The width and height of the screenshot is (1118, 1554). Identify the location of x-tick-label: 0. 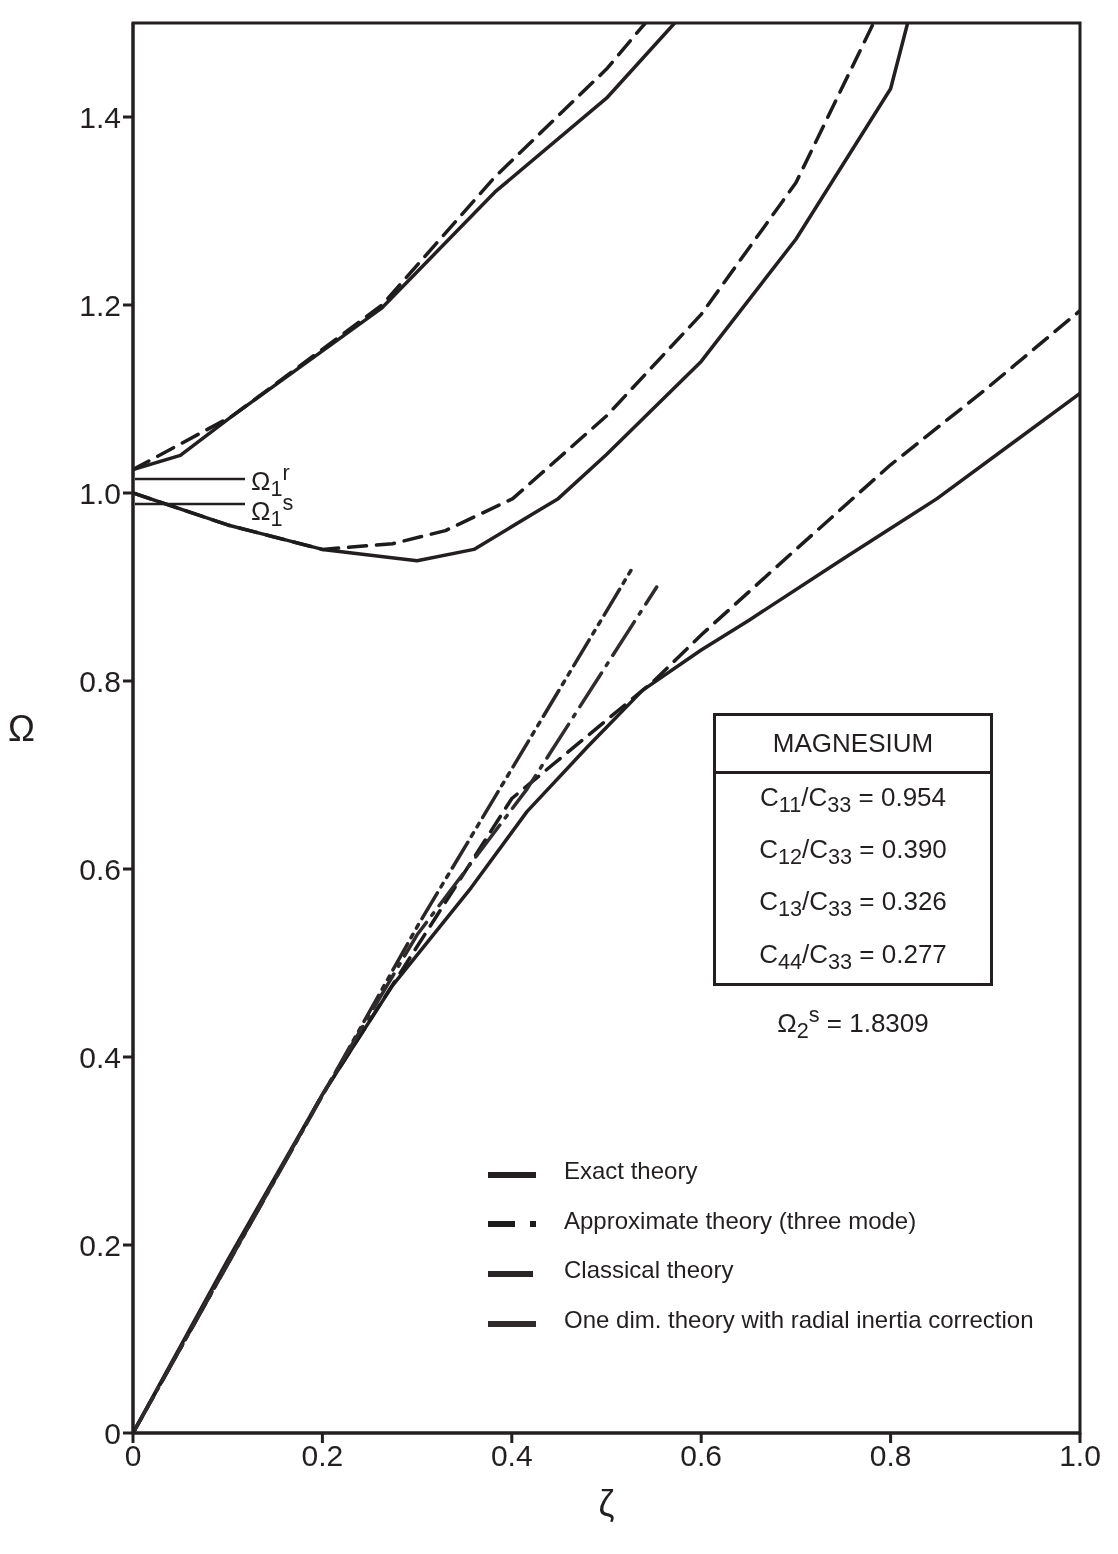
(133, 1456).